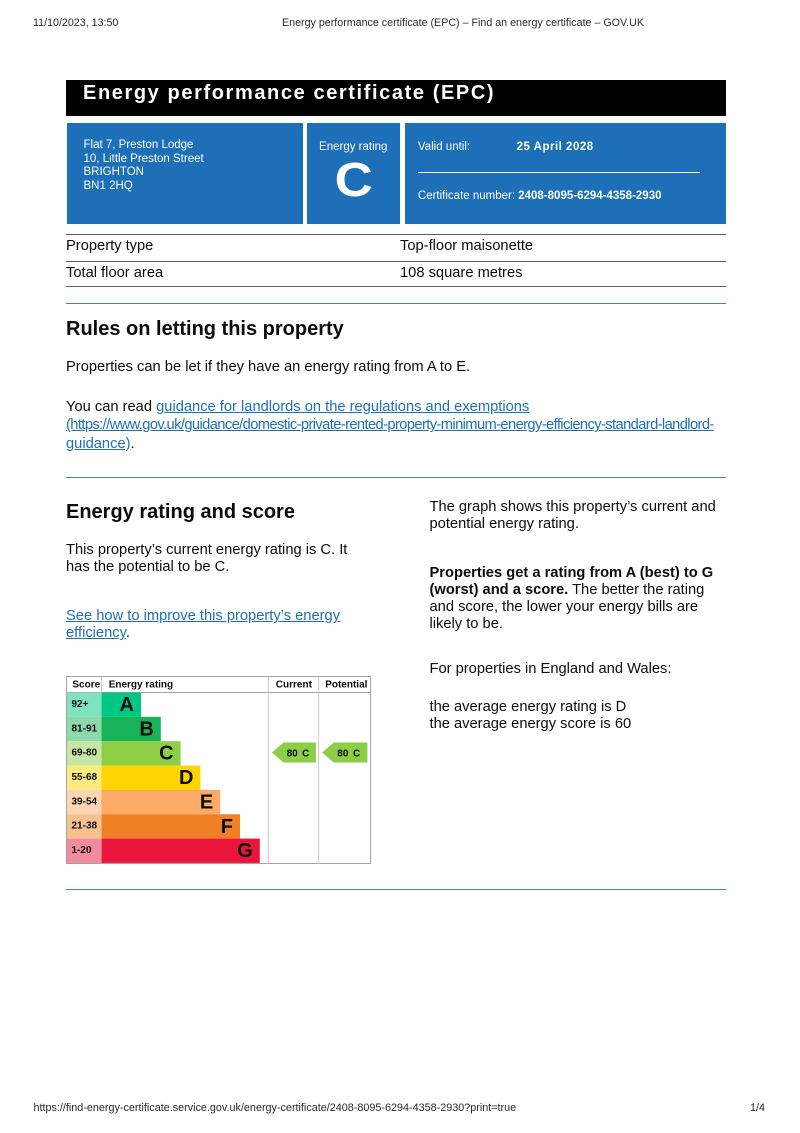 The width and height of the screenshot is (800, 1133). I want to click on svg-text: B, so click(146, 729).